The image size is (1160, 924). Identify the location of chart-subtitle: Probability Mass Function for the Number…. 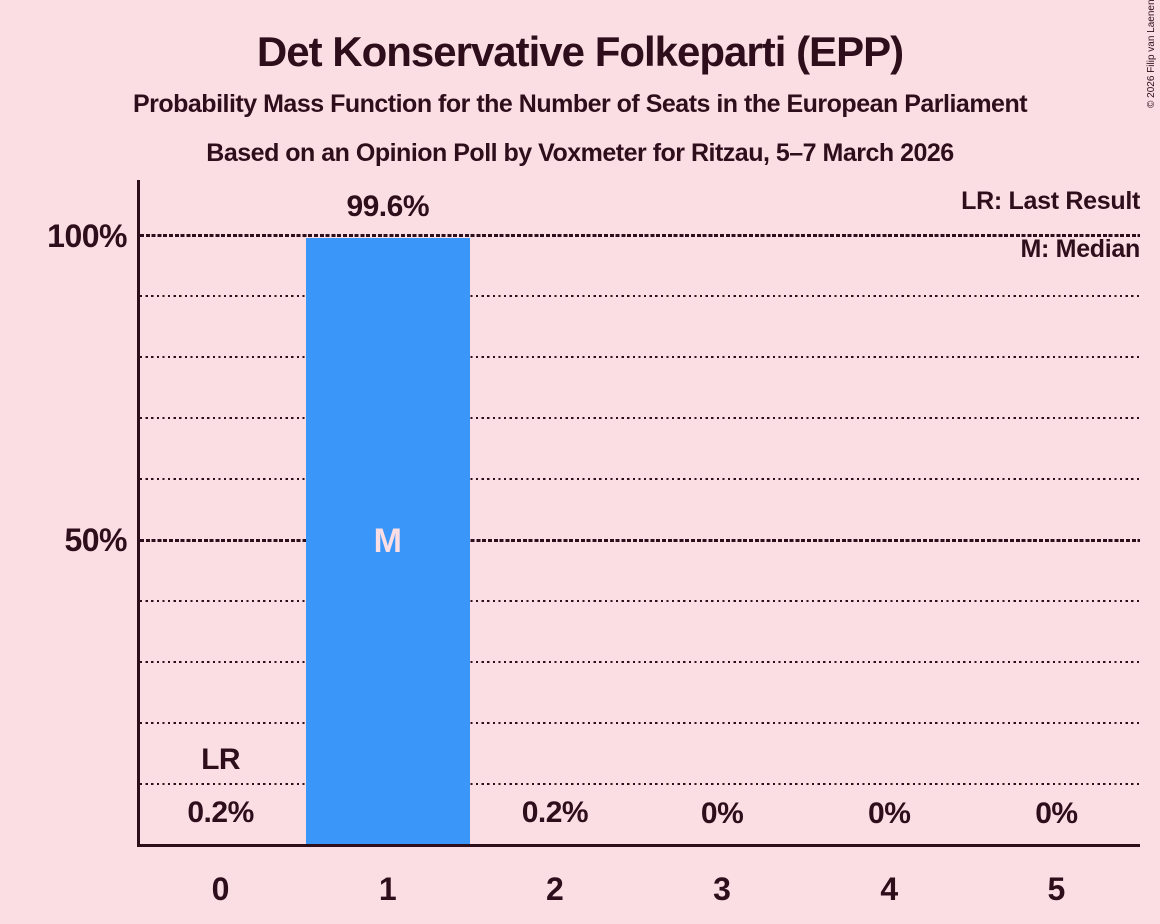
(580, 104).